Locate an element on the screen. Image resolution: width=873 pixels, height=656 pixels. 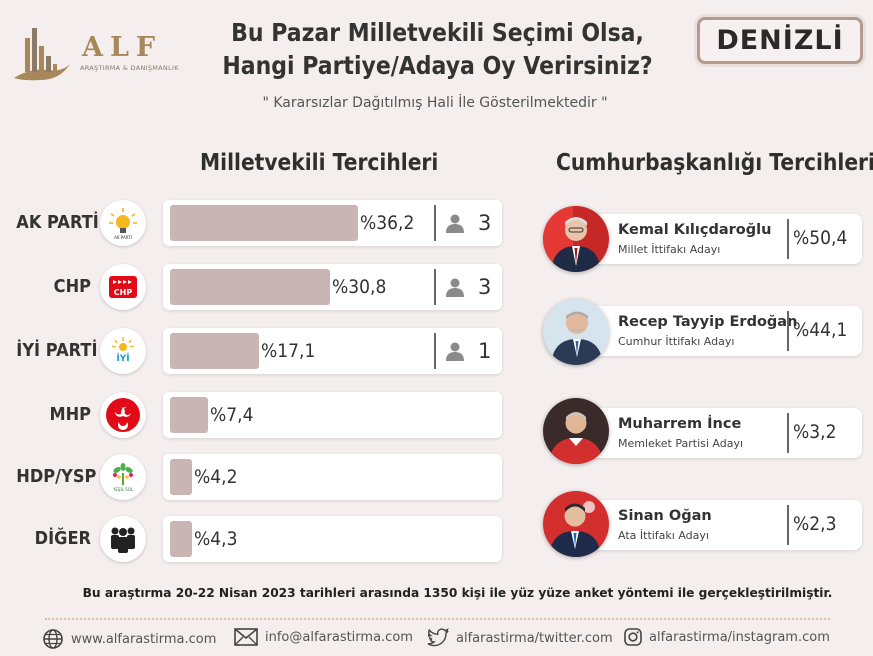
party-percent-label: %4,3 is located at coordinates (216, 539).